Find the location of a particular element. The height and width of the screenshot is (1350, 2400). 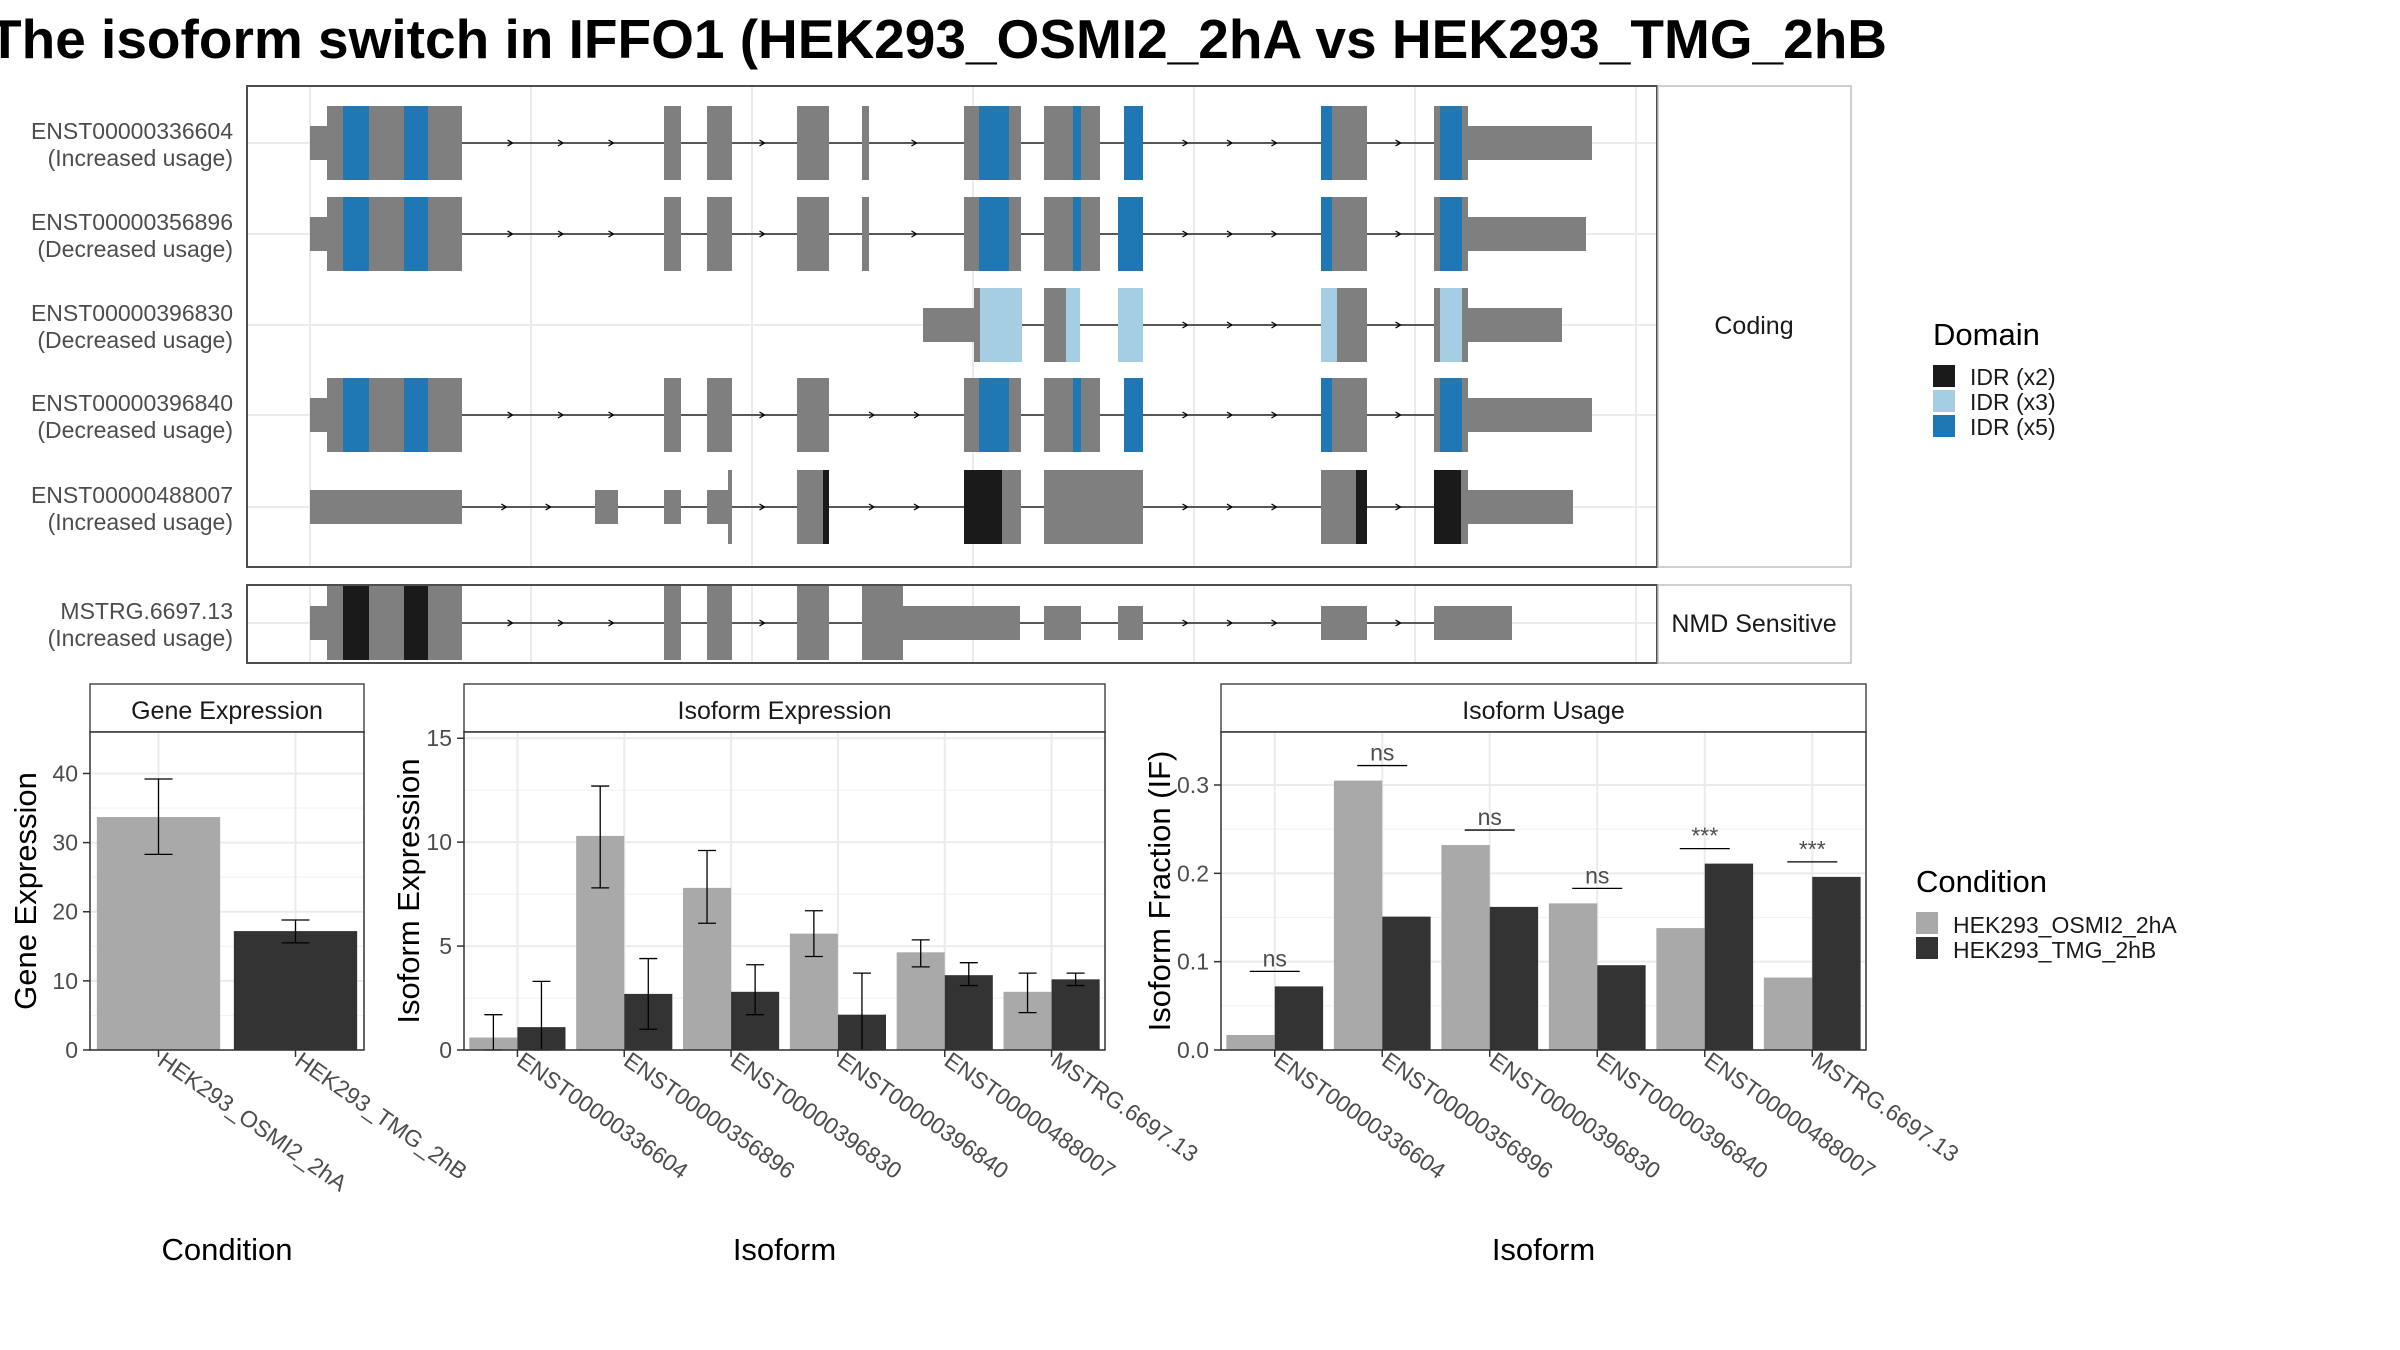

y-tick-label: 40 is located at coordinates (65, 773).